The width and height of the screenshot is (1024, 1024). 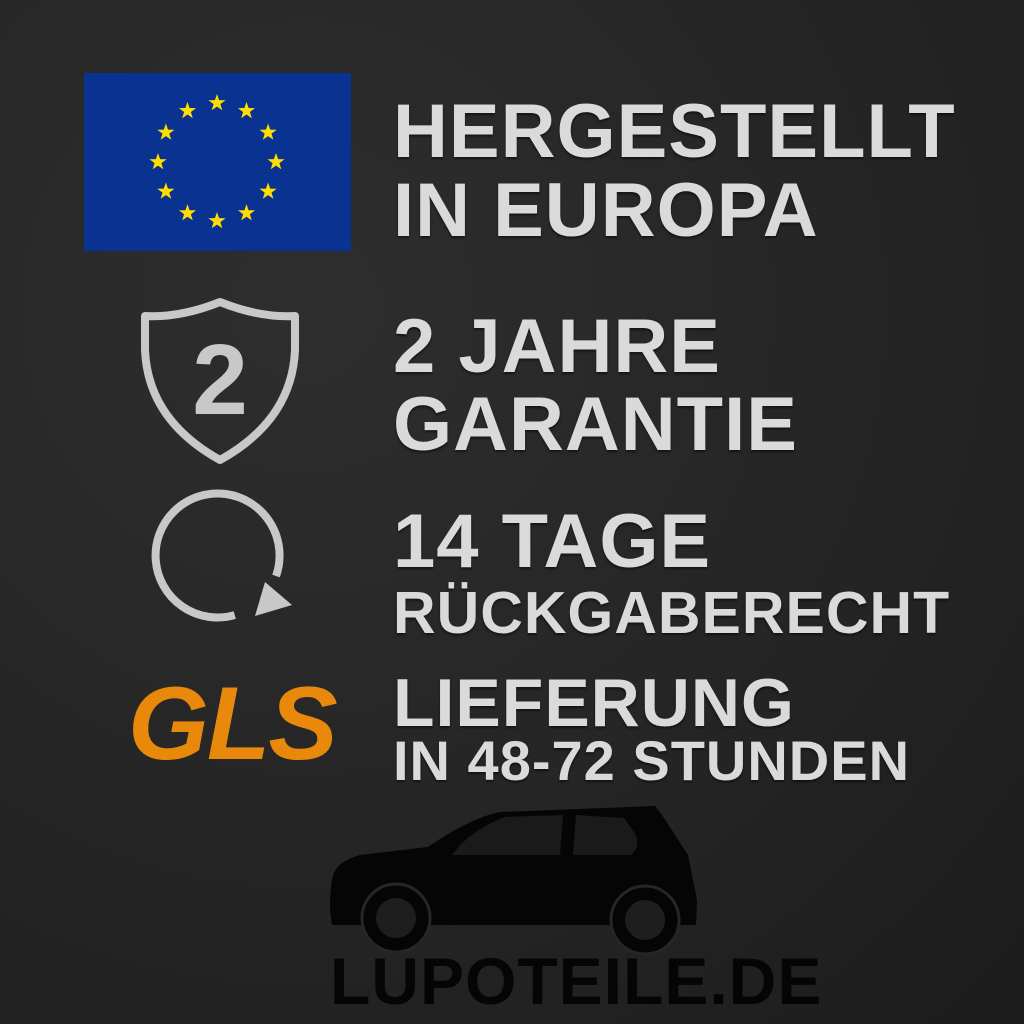 I want to click on return-arrow-icon, so click(x=221, y=555).